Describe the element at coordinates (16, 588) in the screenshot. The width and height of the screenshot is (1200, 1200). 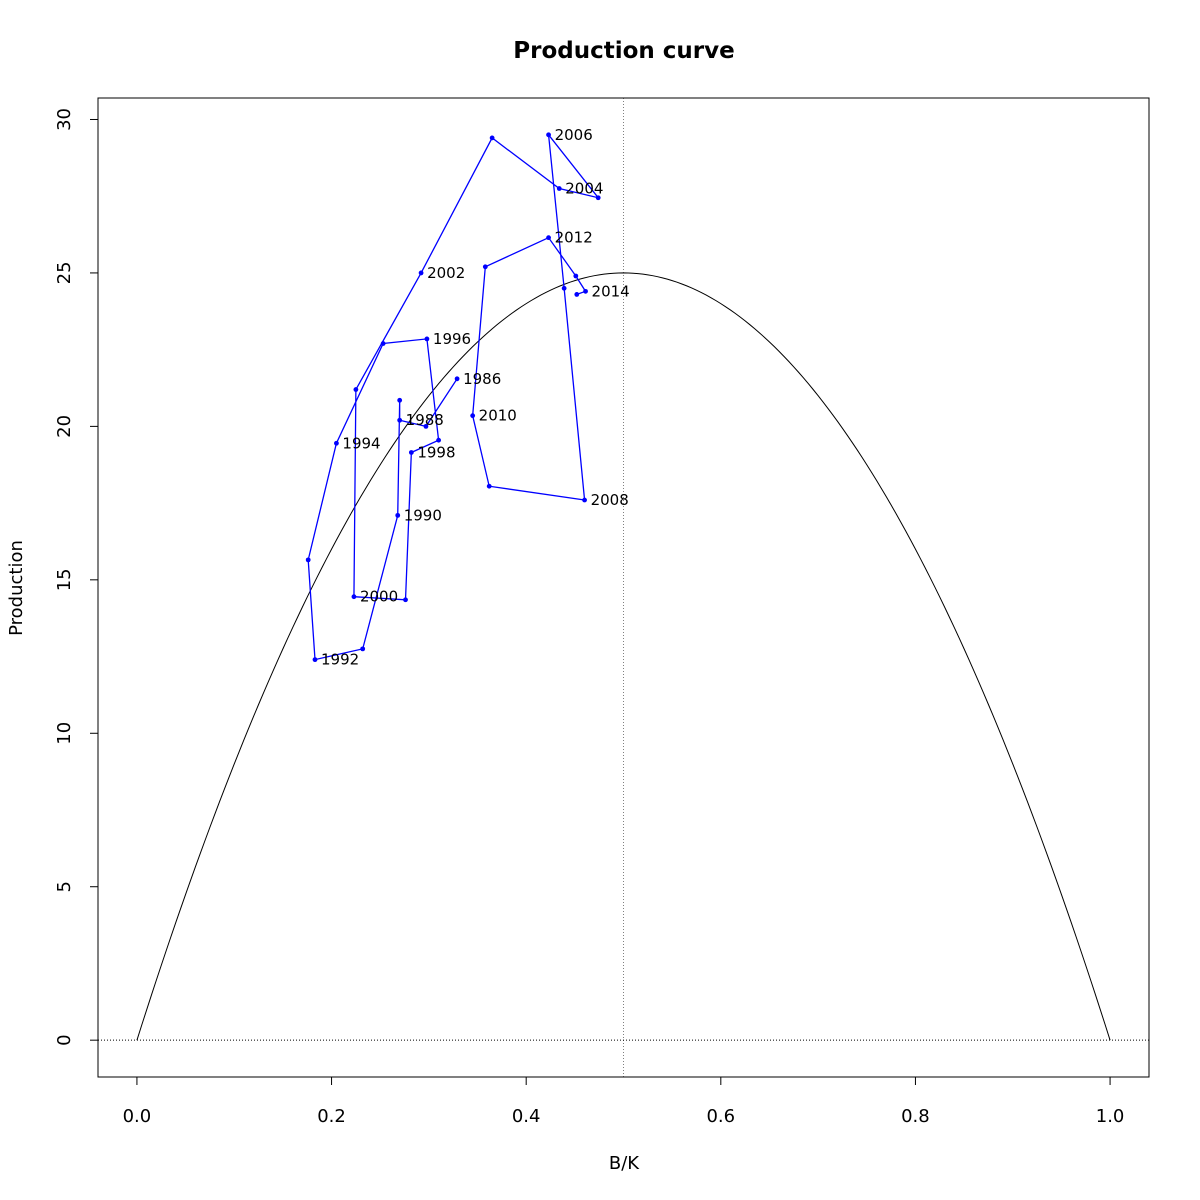
I see `y-axis-label: Production` at that location.